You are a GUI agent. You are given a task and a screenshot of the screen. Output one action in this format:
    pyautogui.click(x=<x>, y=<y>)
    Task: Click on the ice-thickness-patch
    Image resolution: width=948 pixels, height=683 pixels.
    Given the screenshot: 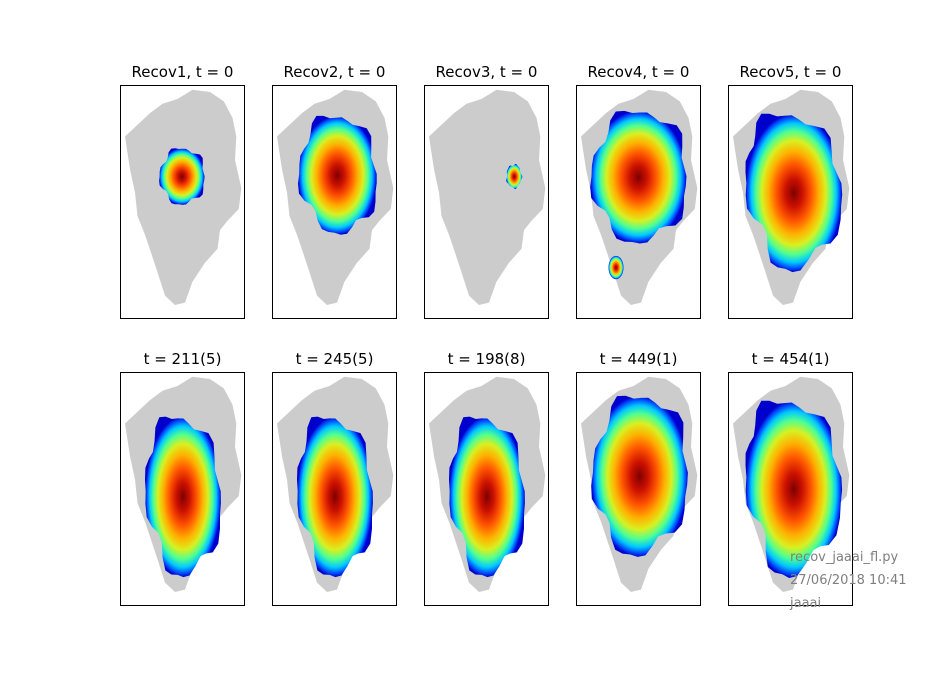 What is the action you would take?
    pyautogui.click(x=616, y=267)
    